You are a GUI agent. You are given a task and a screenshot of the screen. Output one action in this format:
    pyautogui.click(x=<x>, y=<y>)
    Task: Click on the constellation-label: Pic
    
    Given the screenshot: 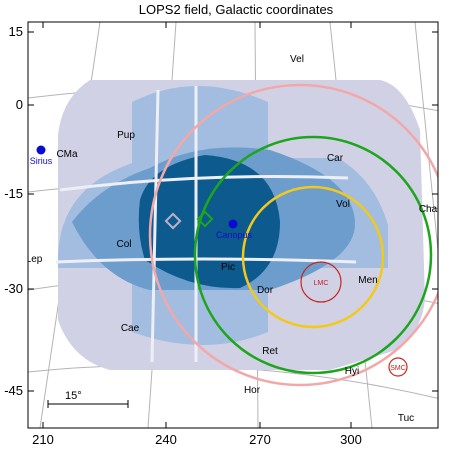 What is the action you would take?
    pyautogui.click(x=228, y=267)
    